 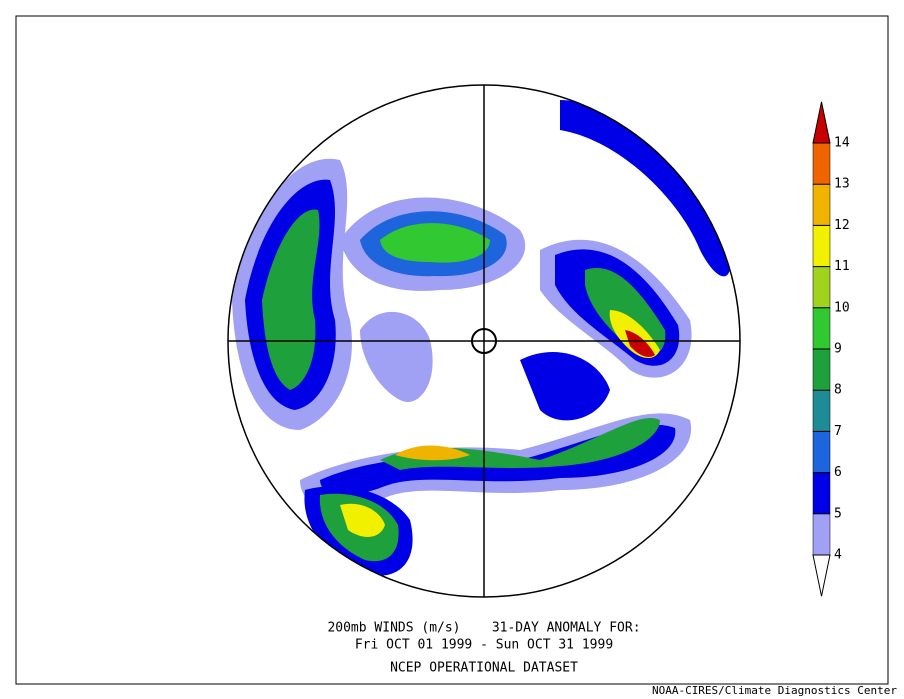 I want to click on colorbar-label: 7, so click(x=838, y=431).